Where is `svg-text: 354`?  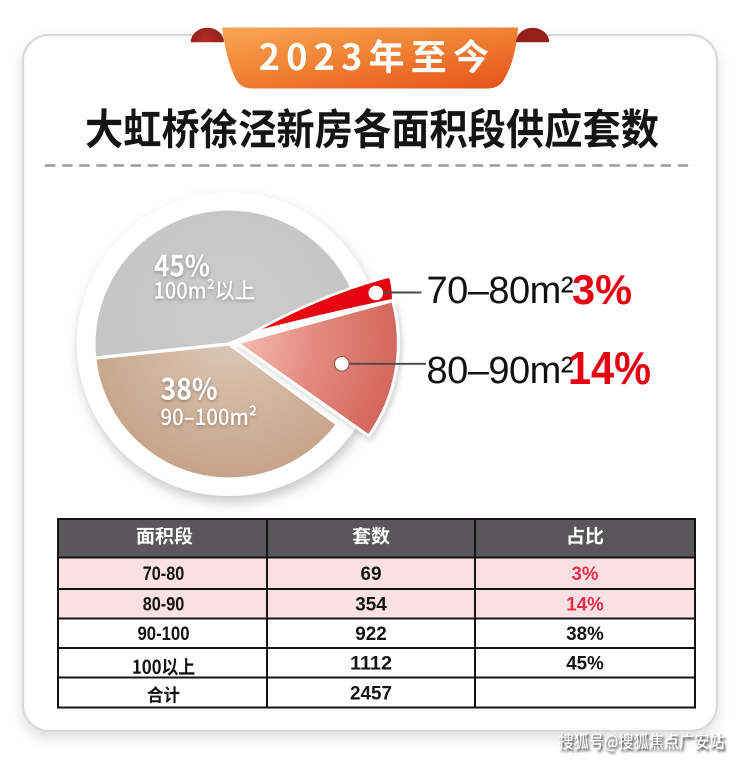 svg-text: 354 is located at coordinates (371, 605).